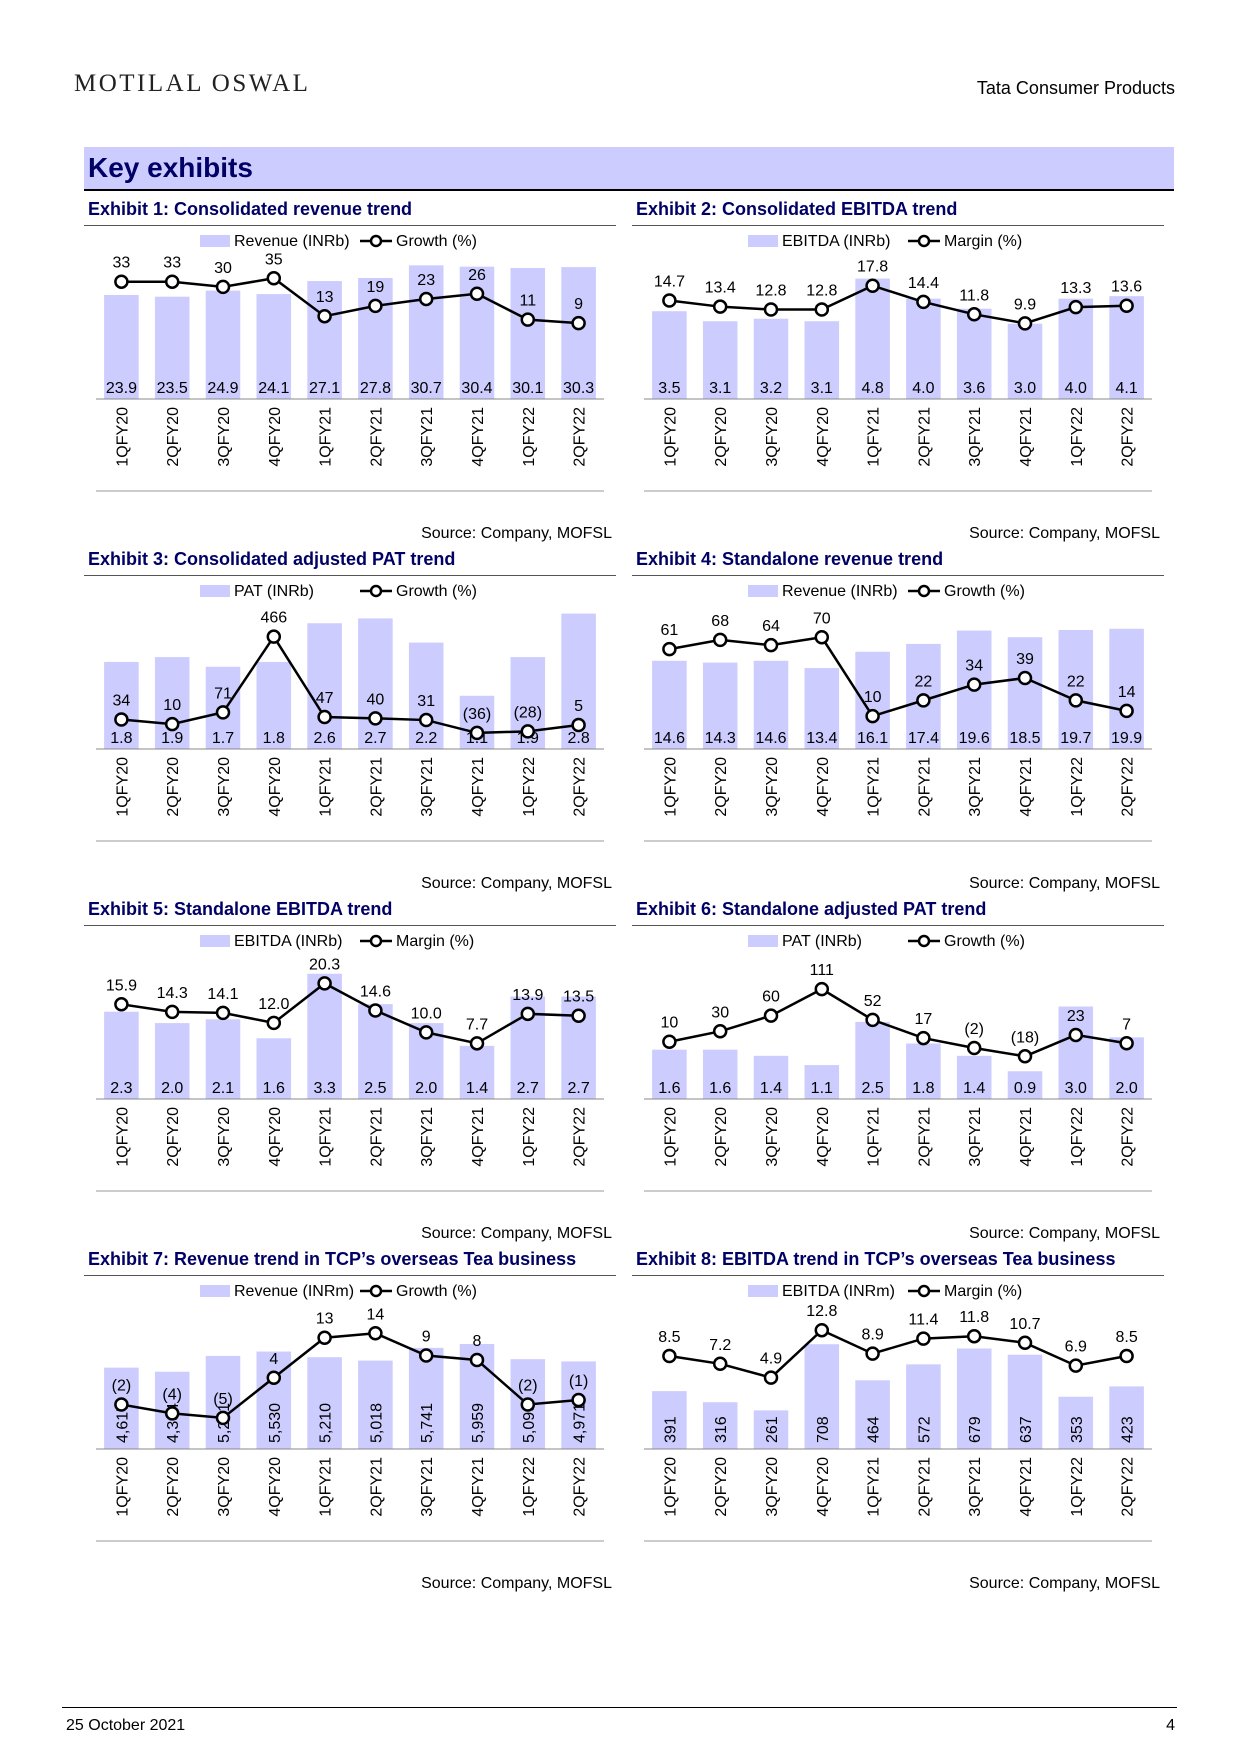 This screenshot has height=1755, width=1241. Describe the element at coordinates (578, 388) in the screenshot. I see `bar-data-label: 30.3` at that location.